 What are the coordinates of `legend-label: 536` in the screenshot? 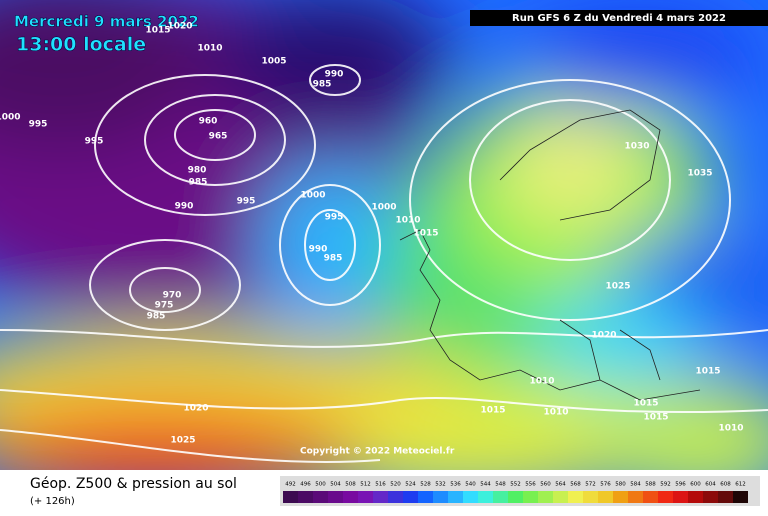 It's located at (455, 485).